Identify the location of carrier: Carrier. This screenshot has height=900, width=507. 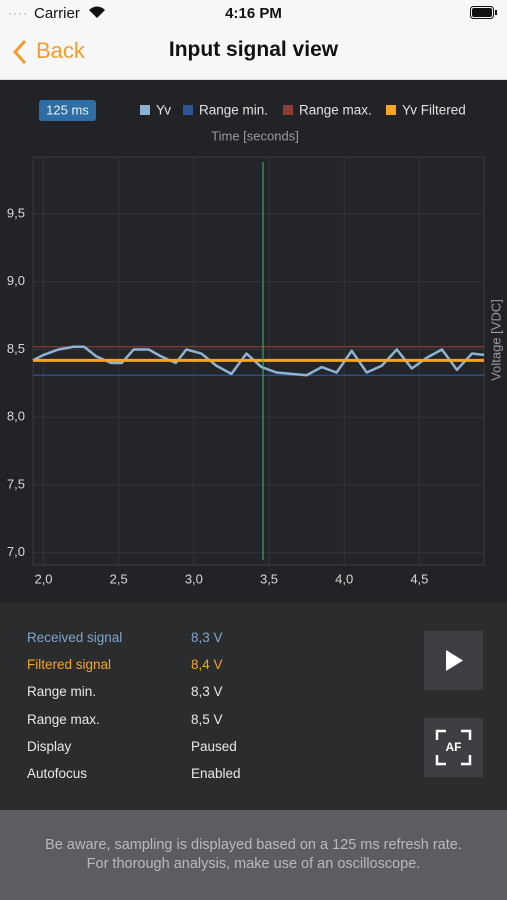
(57, 13).